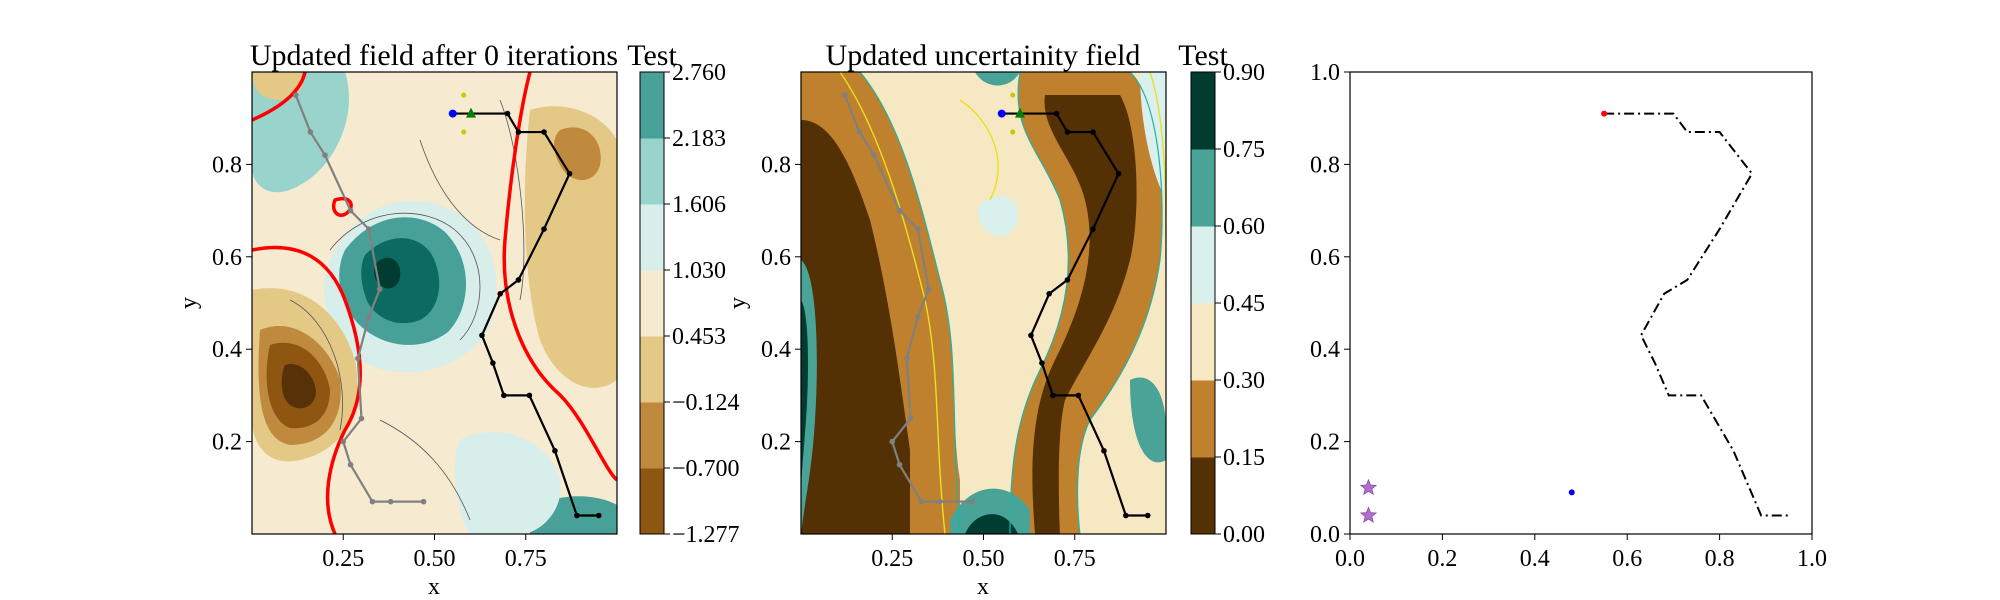 The image size is (2000, 600). What do you see at coordinates (1244, 150) in the screenshot?
I see `colorbar-tick-label: 0.75` at bounding box center [1244, 150].